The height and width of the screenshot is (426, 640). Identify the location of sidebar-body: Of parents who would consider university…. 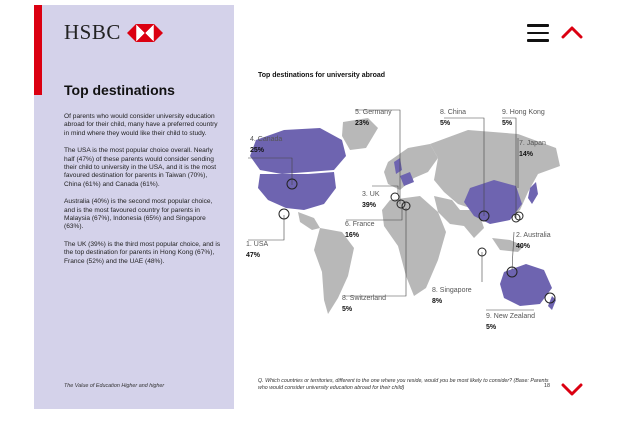
(143, 194).